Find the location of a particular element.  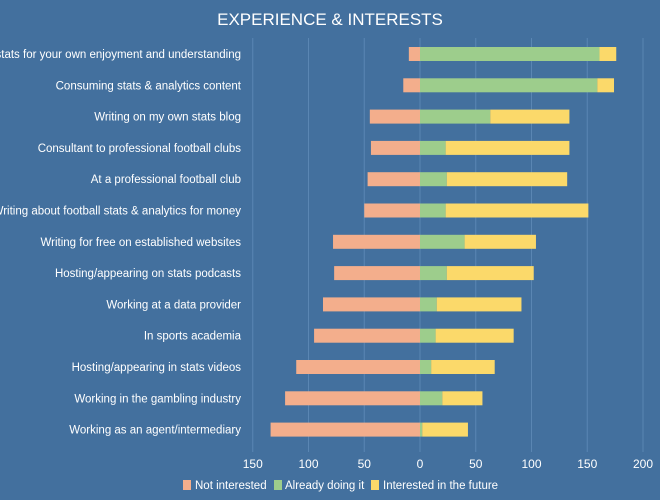

chart-title: EXPERIENCE & INTERESTS is located at coordinates (330, 19).